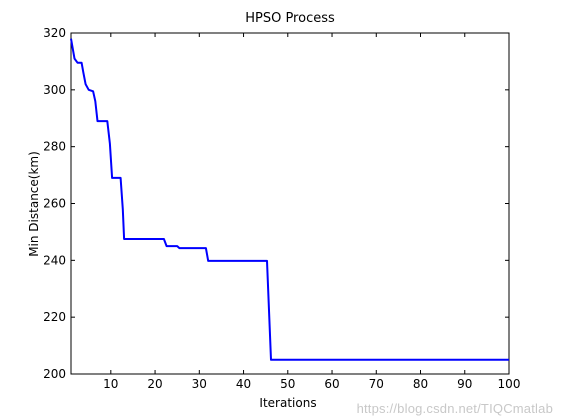 Image resolution: width=561 pixels, height=420 pixels. Describe the element at coordinates (110, 384) in the screenshot. I see `x-tick-label: 10` at that location.